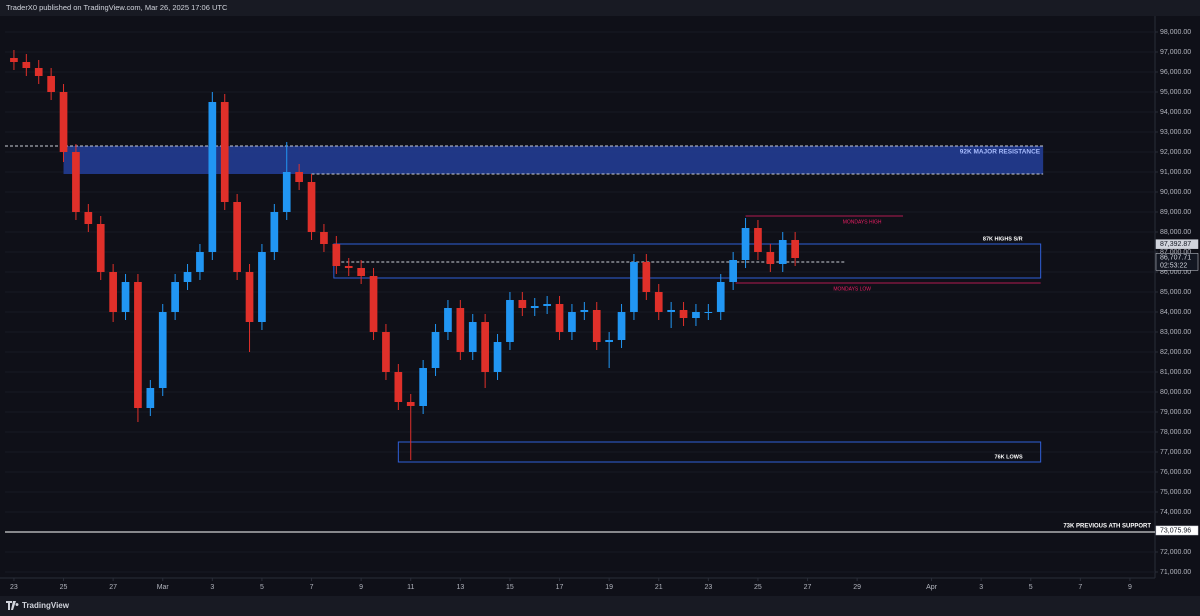  What do you see at coordinates (1175, 52) in the screenshot?
I see `y-tick-label: 97,000.00` at bounding box center [1175, 52].